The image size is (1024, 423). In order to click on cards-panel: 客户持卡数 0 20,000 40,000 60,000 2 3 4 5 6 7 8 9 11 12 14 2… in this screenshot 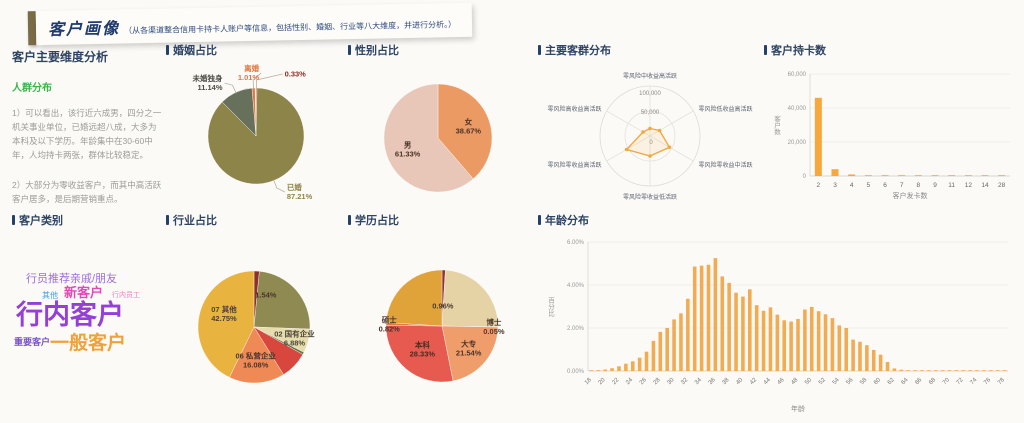, I will do `click(892, 126)`.